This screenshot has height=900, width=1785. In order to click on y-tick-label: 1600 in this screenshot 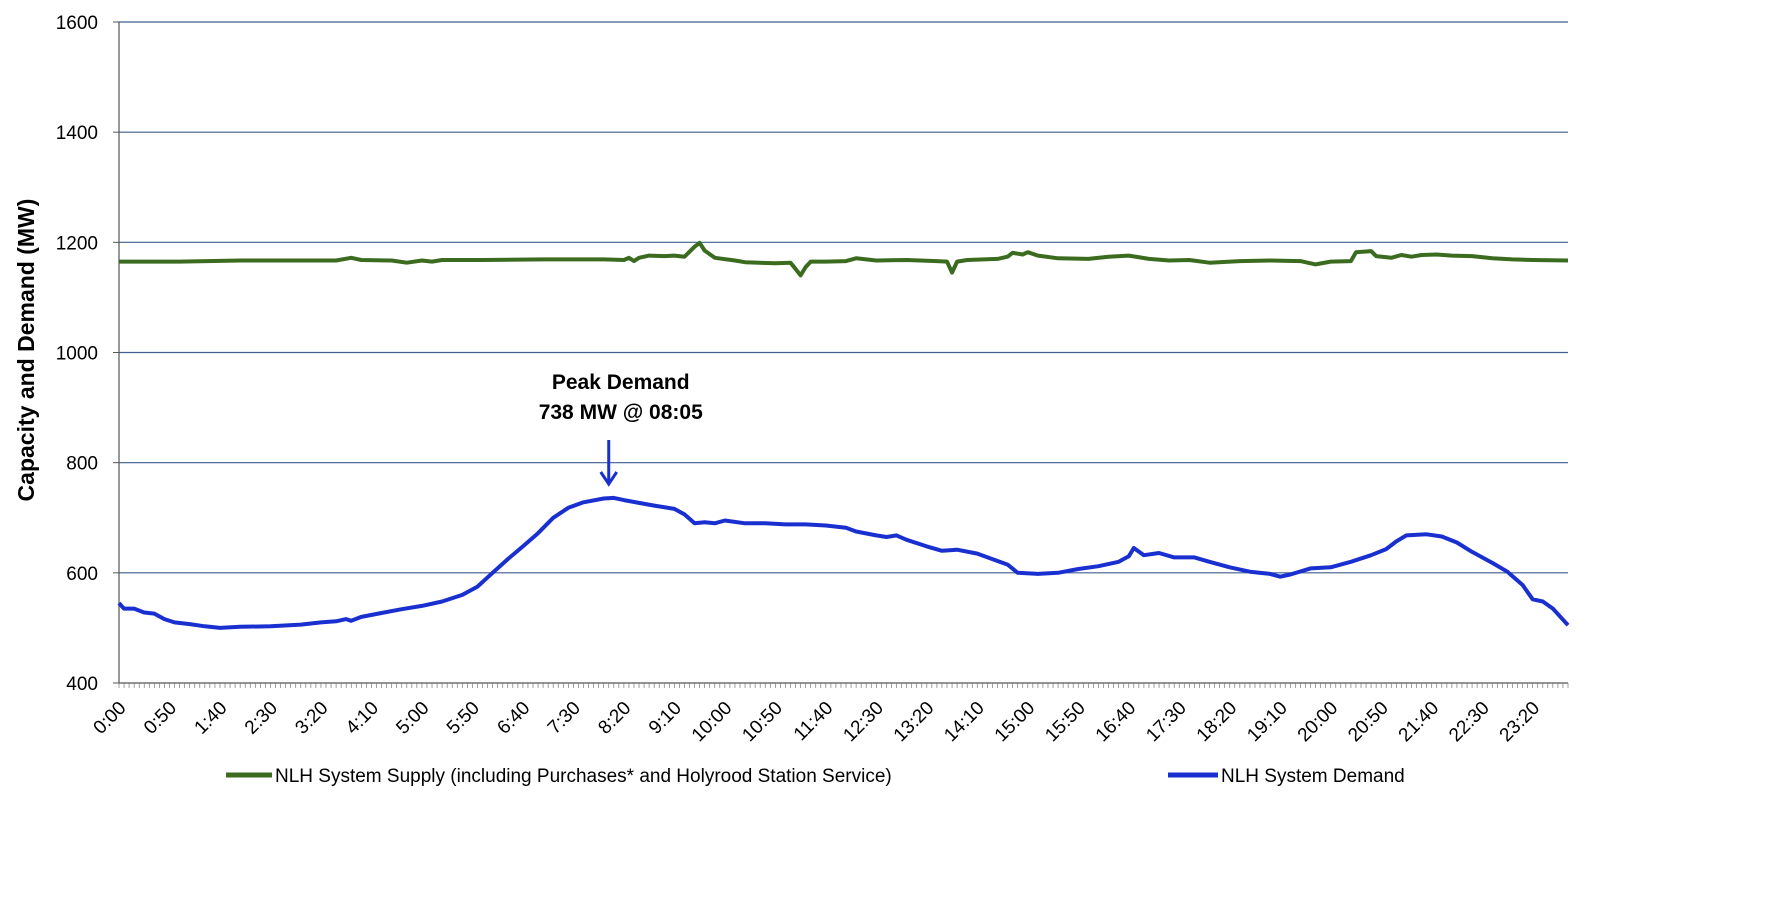, I will do `click(77, 23)`.